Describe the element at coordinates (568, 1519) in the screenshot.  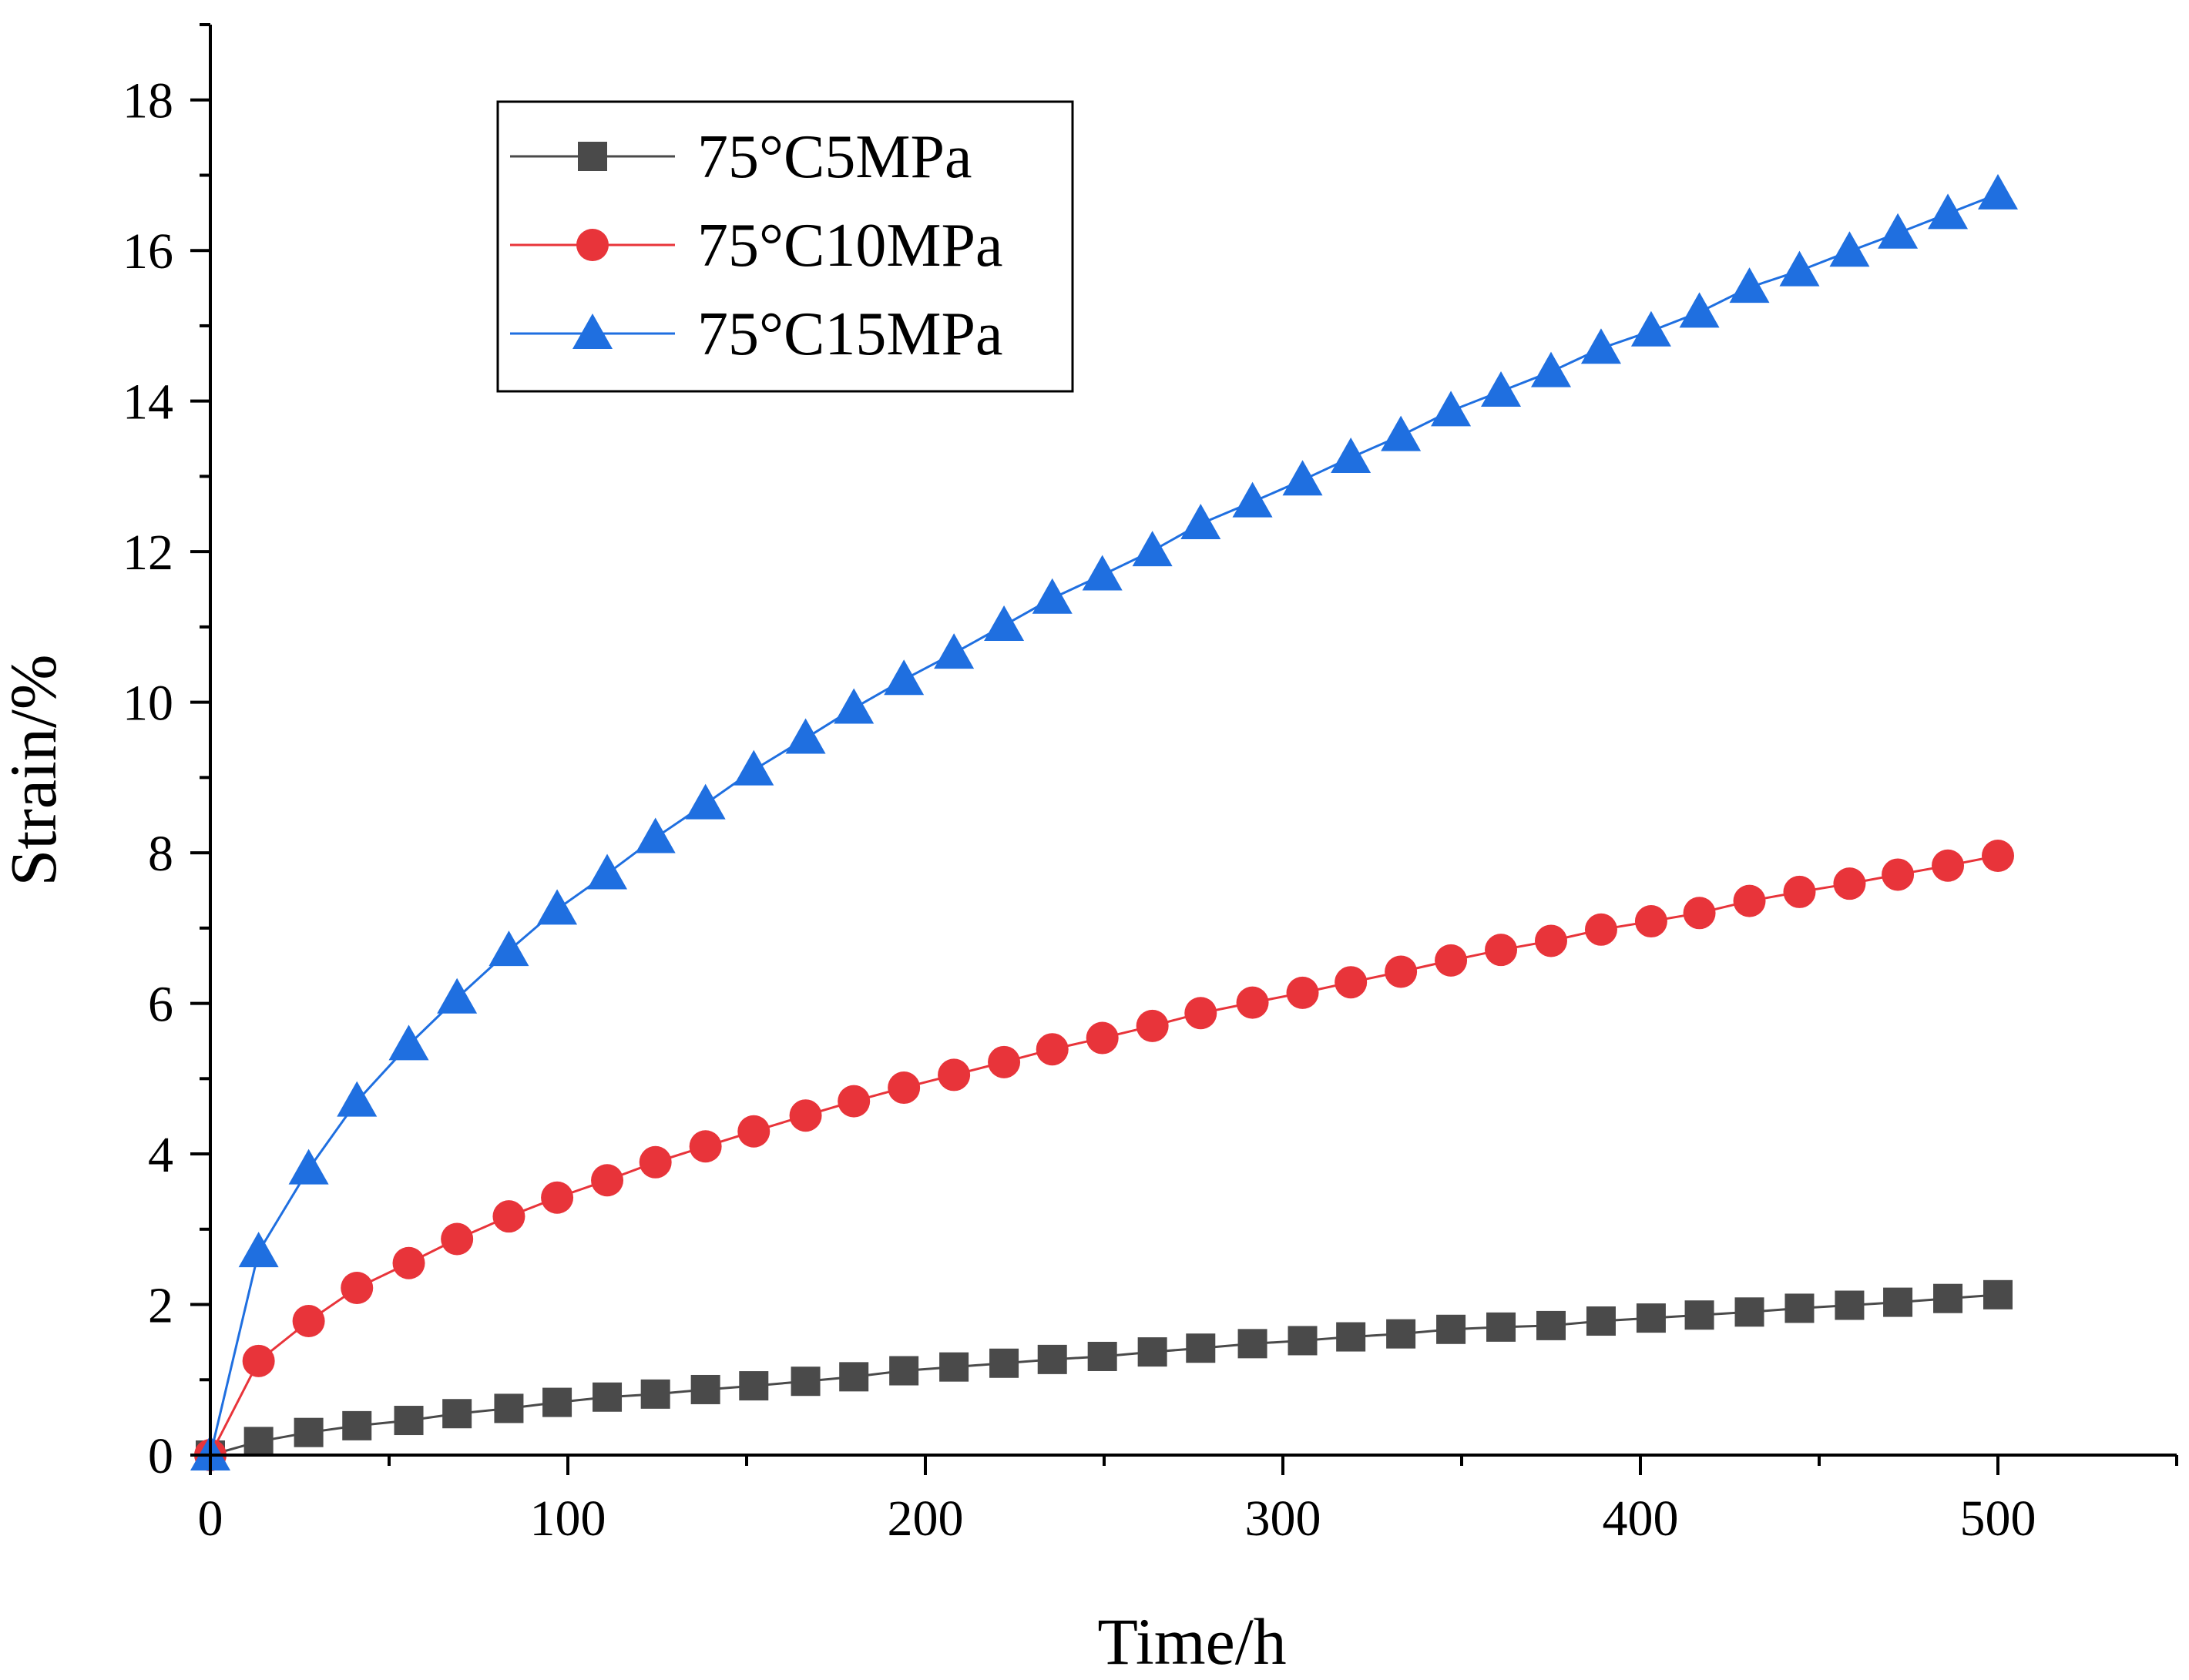
I see `x-tick-label: 100` at that location.